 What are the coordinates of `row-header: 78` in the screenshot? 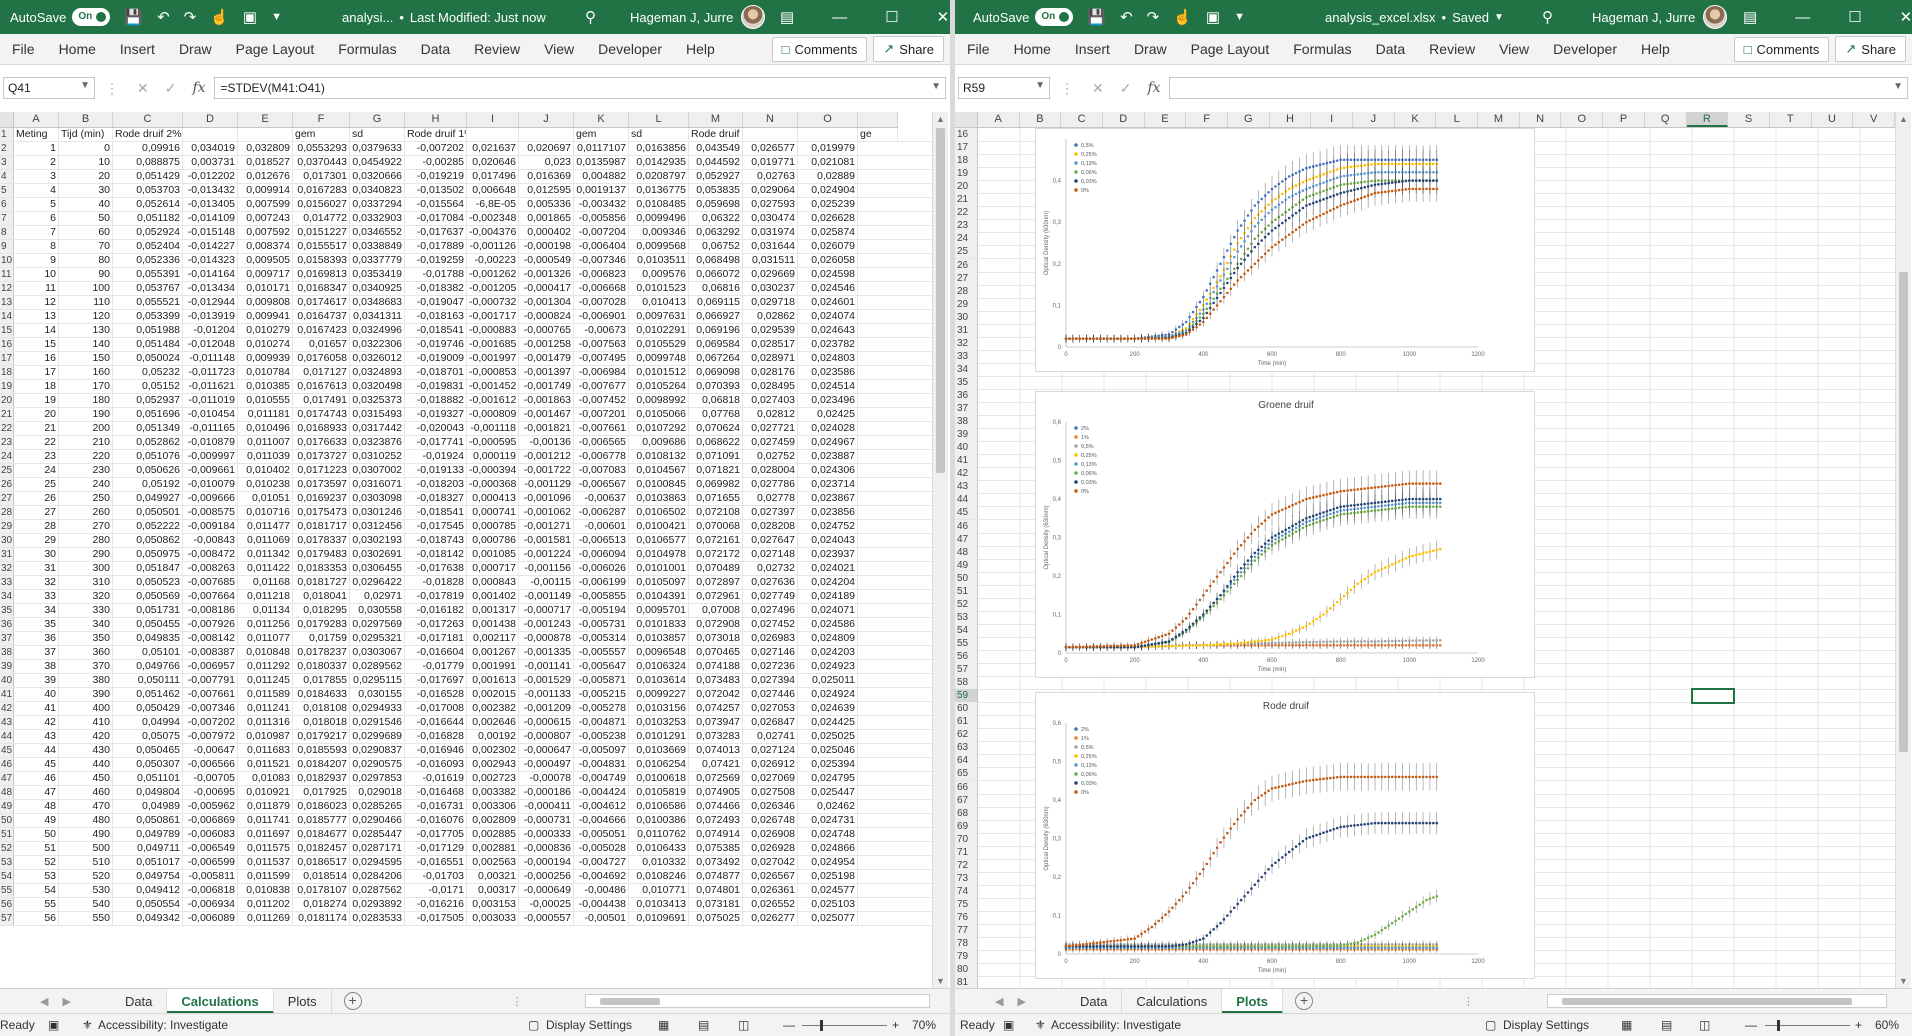 It's located at (966, 944).